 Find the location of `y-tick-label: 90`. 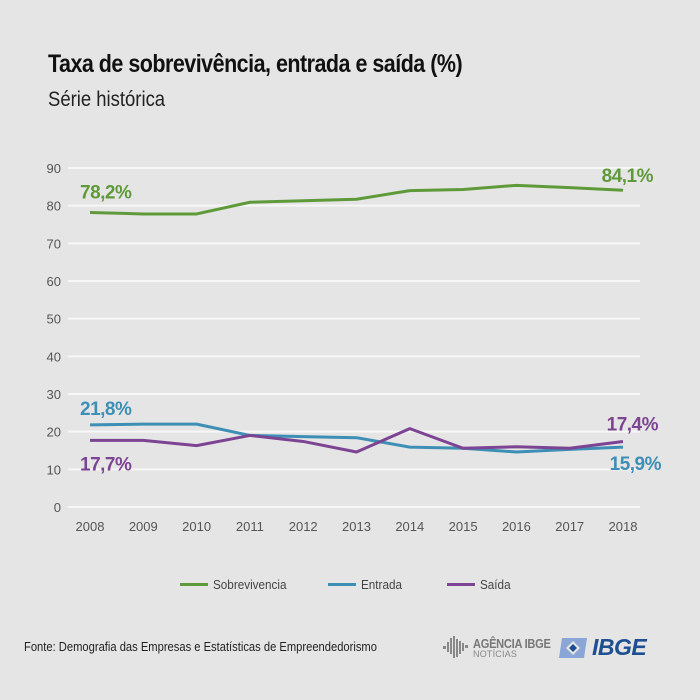

y-tick-label: 90 is located at coordinates (54, 168).